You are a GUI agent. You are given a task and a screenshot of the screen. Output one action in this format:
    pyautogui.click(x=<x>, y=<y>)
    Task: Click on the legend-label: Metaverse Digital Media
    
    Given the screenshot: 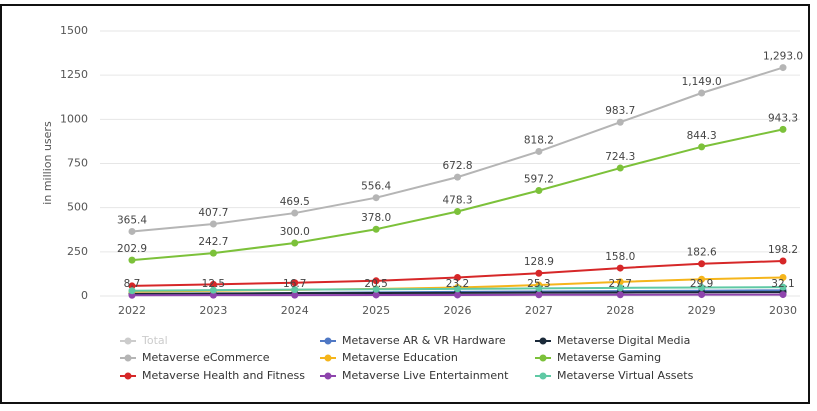 What is the action you would take?
    pyautogui.click(x=623, y=340)
    